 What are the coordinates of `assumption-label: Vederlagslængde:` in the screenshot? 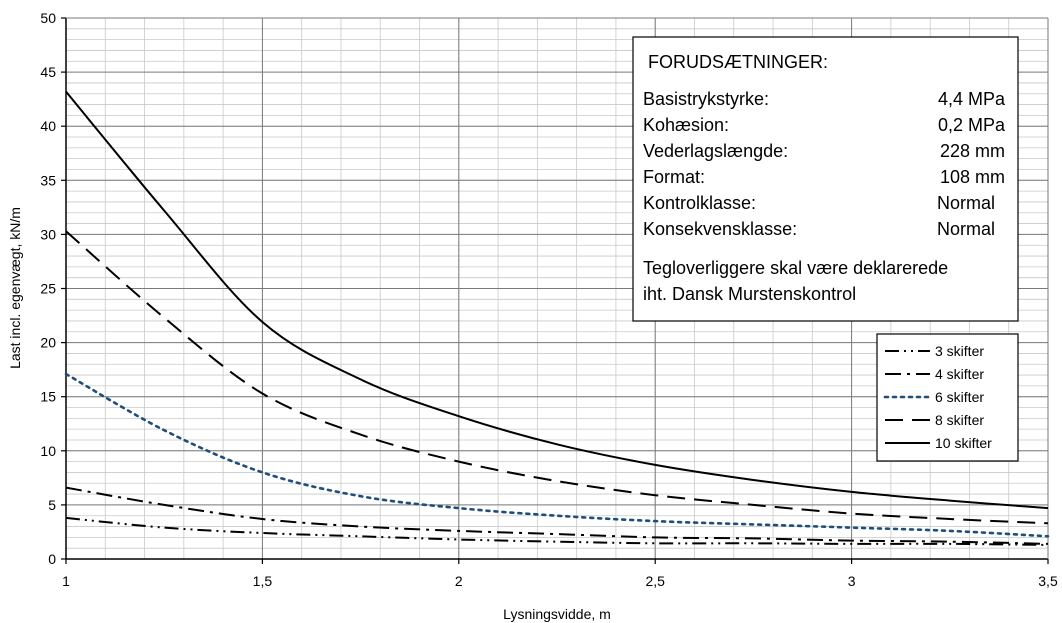 It's located at (715, 151).